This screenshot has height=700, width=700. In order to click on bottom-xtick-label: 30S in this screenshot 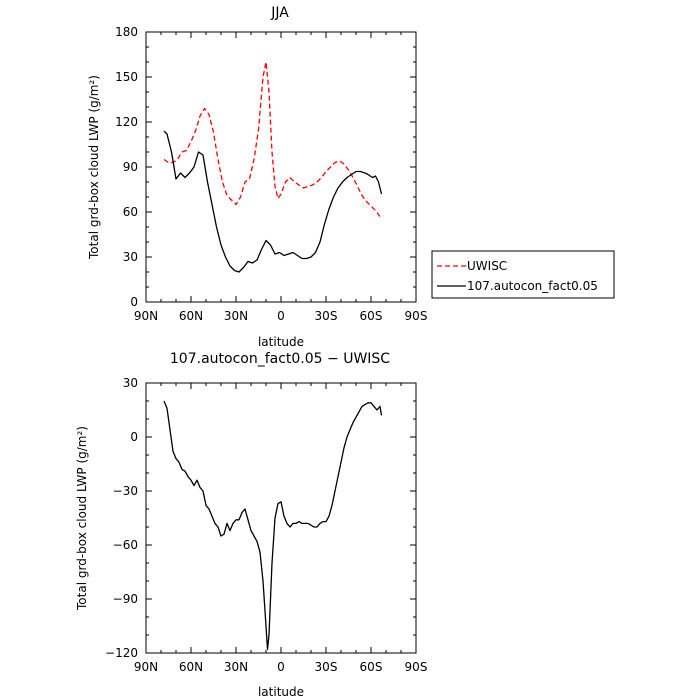, I will do `click(326, 667)`.